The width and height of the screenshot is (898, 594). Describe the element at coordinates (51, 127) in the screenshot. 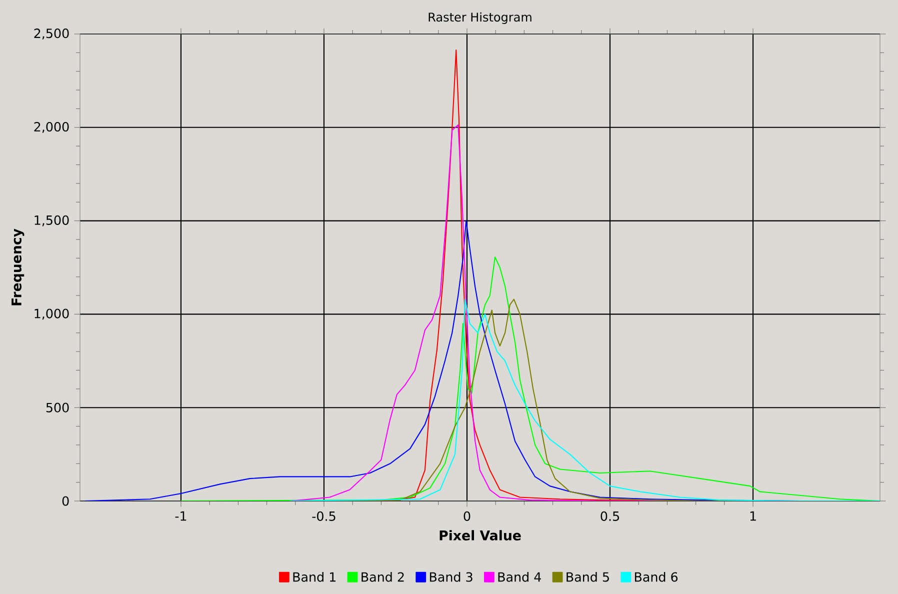

I see `y-tick-label: 2,000` at that location.